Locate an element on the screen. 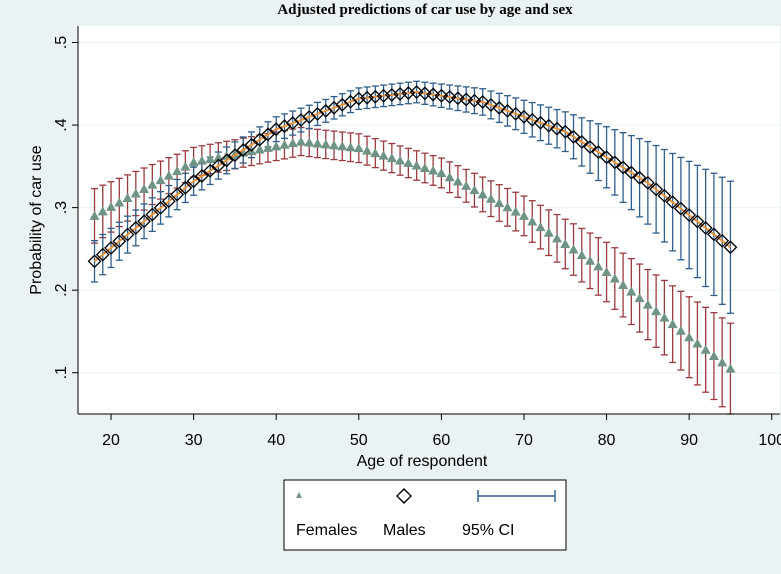 This screenshot has height=574, width=781. x-axis-ticks: 20 30 40 50 60 70 80 90 100 is located at coordinates (441, 431).